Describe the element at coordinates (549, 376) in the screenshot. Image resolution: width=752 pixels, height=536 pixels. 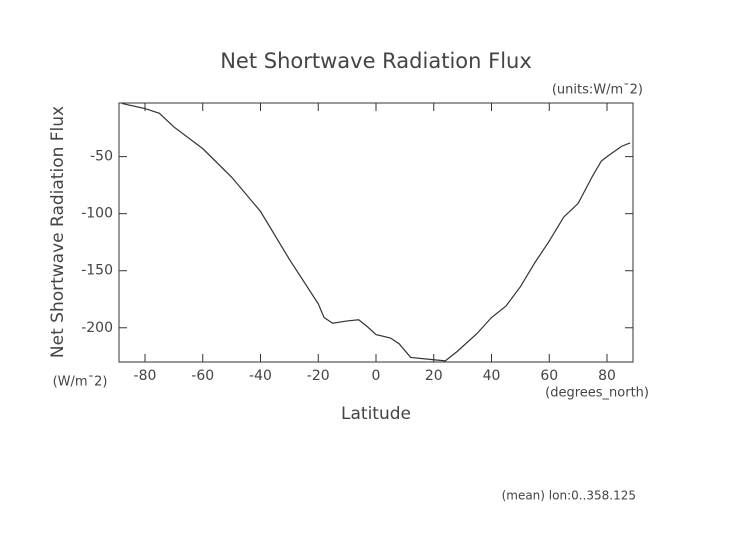
I see `x-tick-label: 60` at that location.